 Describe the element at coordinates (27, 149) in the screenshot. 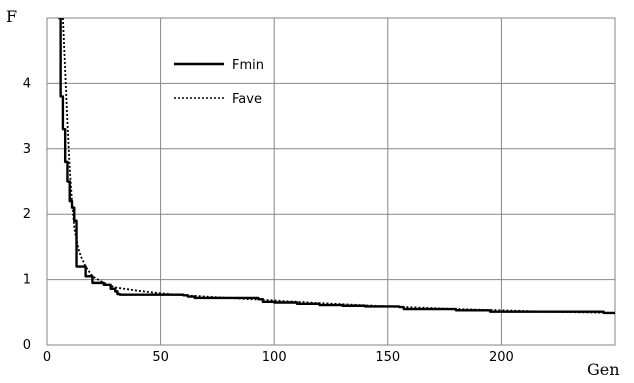

I see `y-tick-label: 3` at that location.